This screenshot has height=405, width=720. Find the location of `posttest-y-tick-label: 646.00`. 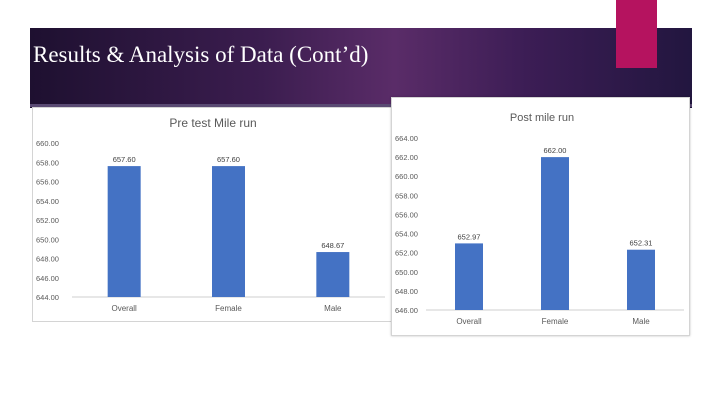

posttest-y-tick-label: 646.00 is located at coordinates (406, 310).